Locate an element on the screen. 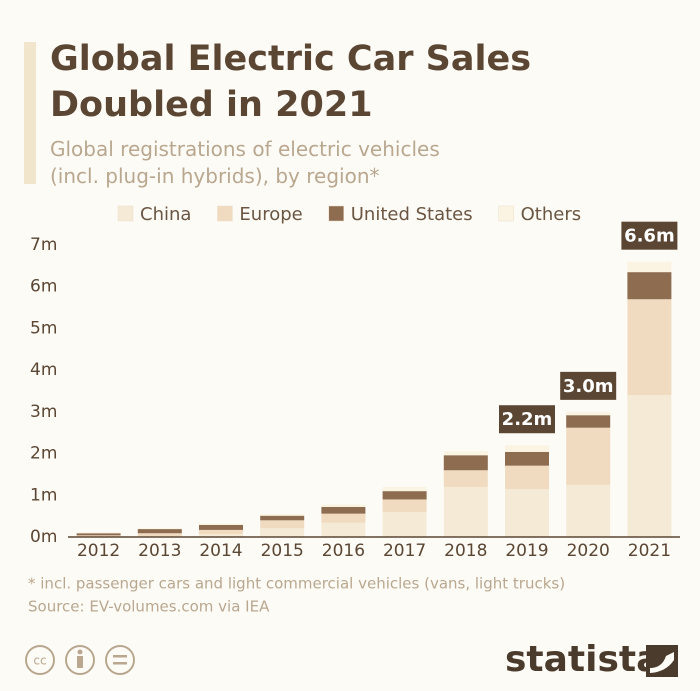  x-tick-label: 2012 is located at coordinates (98, 551).